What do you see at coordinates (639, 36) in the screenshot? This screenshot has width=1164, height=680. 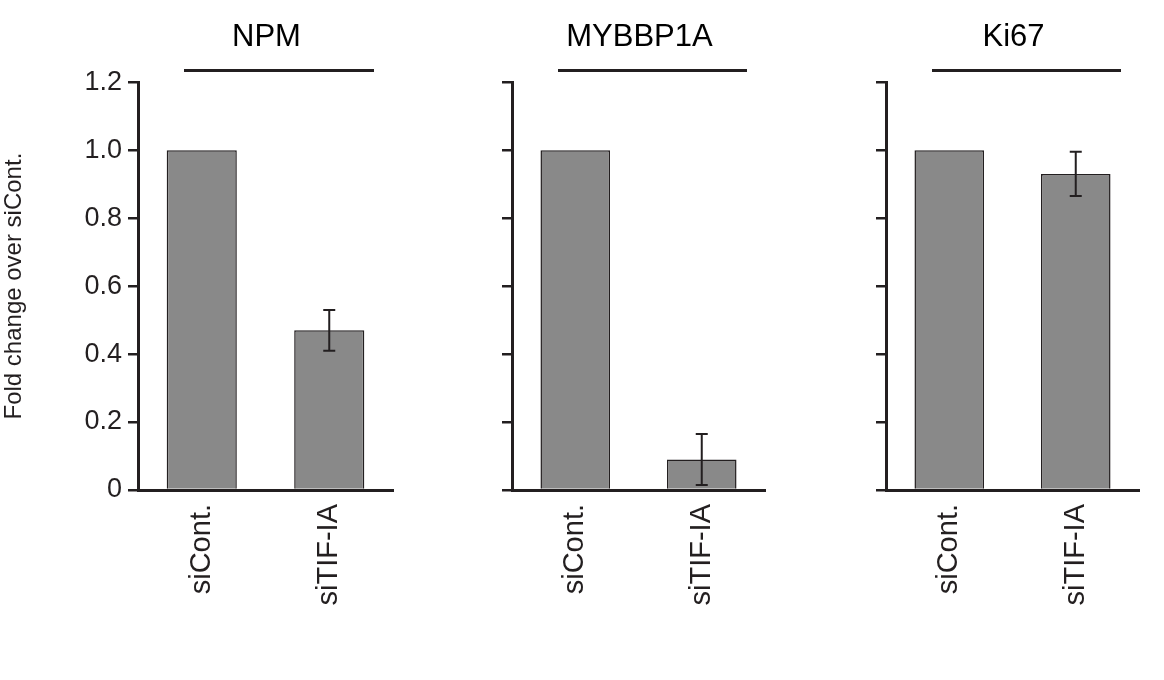 I see `chart-title: MYBBP1A` at bounding box center [639, 36].